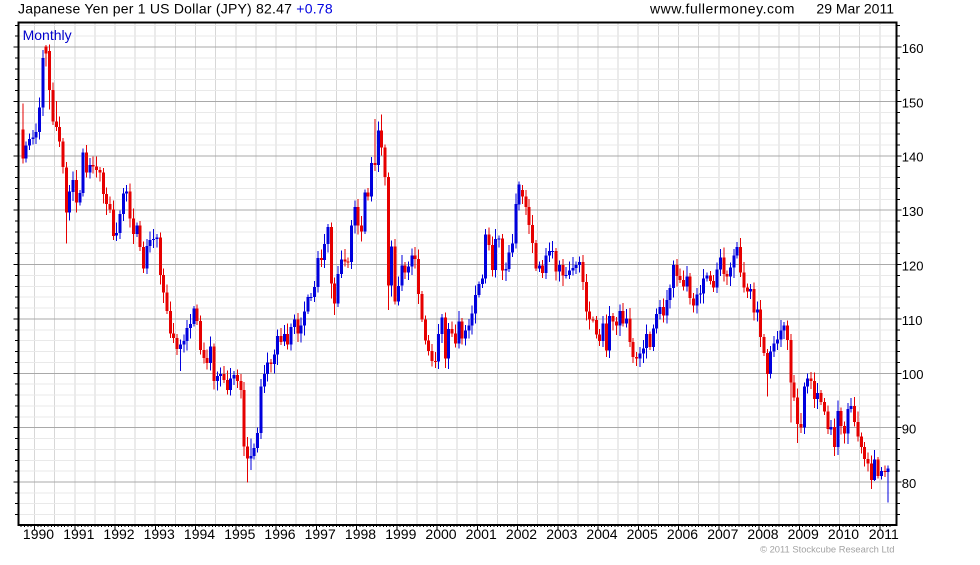 This screenshot has width=980, height=565. I want to click on svg-text: 2006, so click(682, 534).